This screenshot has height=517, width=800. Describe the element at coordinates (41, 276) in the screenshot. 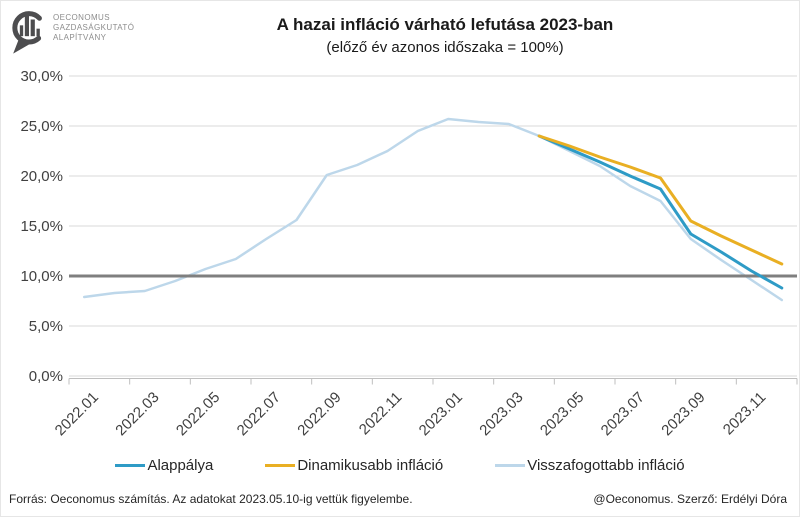

I see `svg-text: 10,0%` at that location.